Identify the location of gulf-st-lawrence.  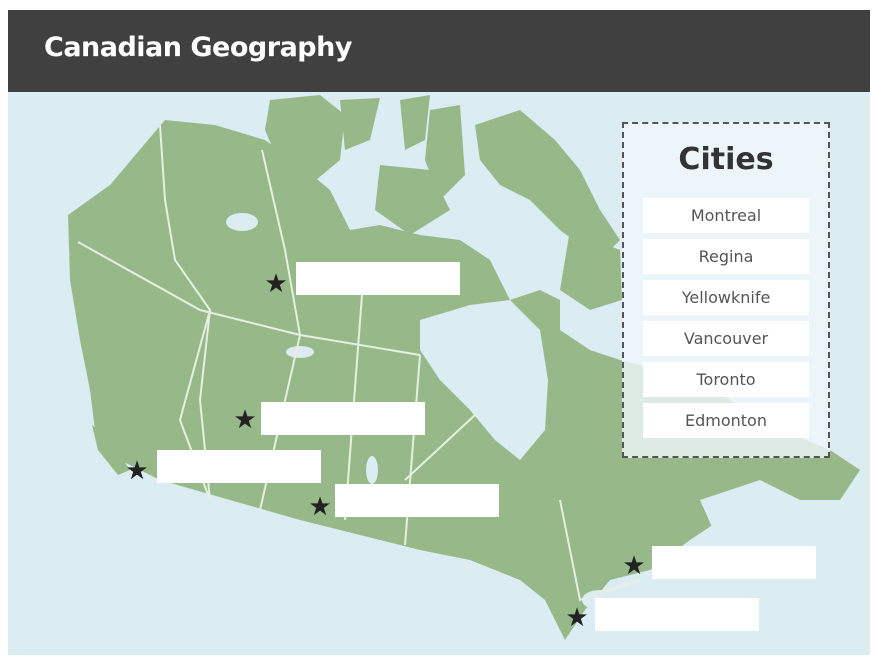
(750, 512).